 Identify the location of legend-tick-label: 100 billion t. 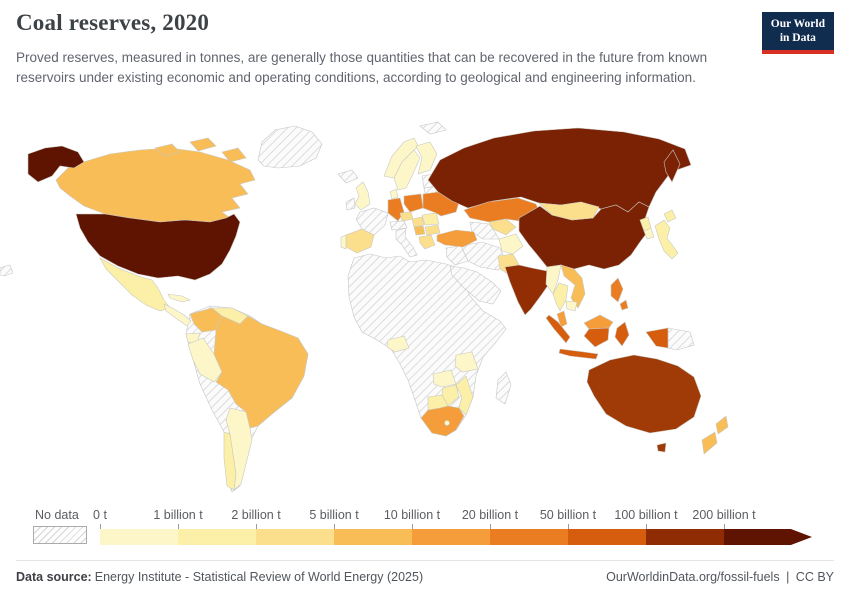
(646, 515).